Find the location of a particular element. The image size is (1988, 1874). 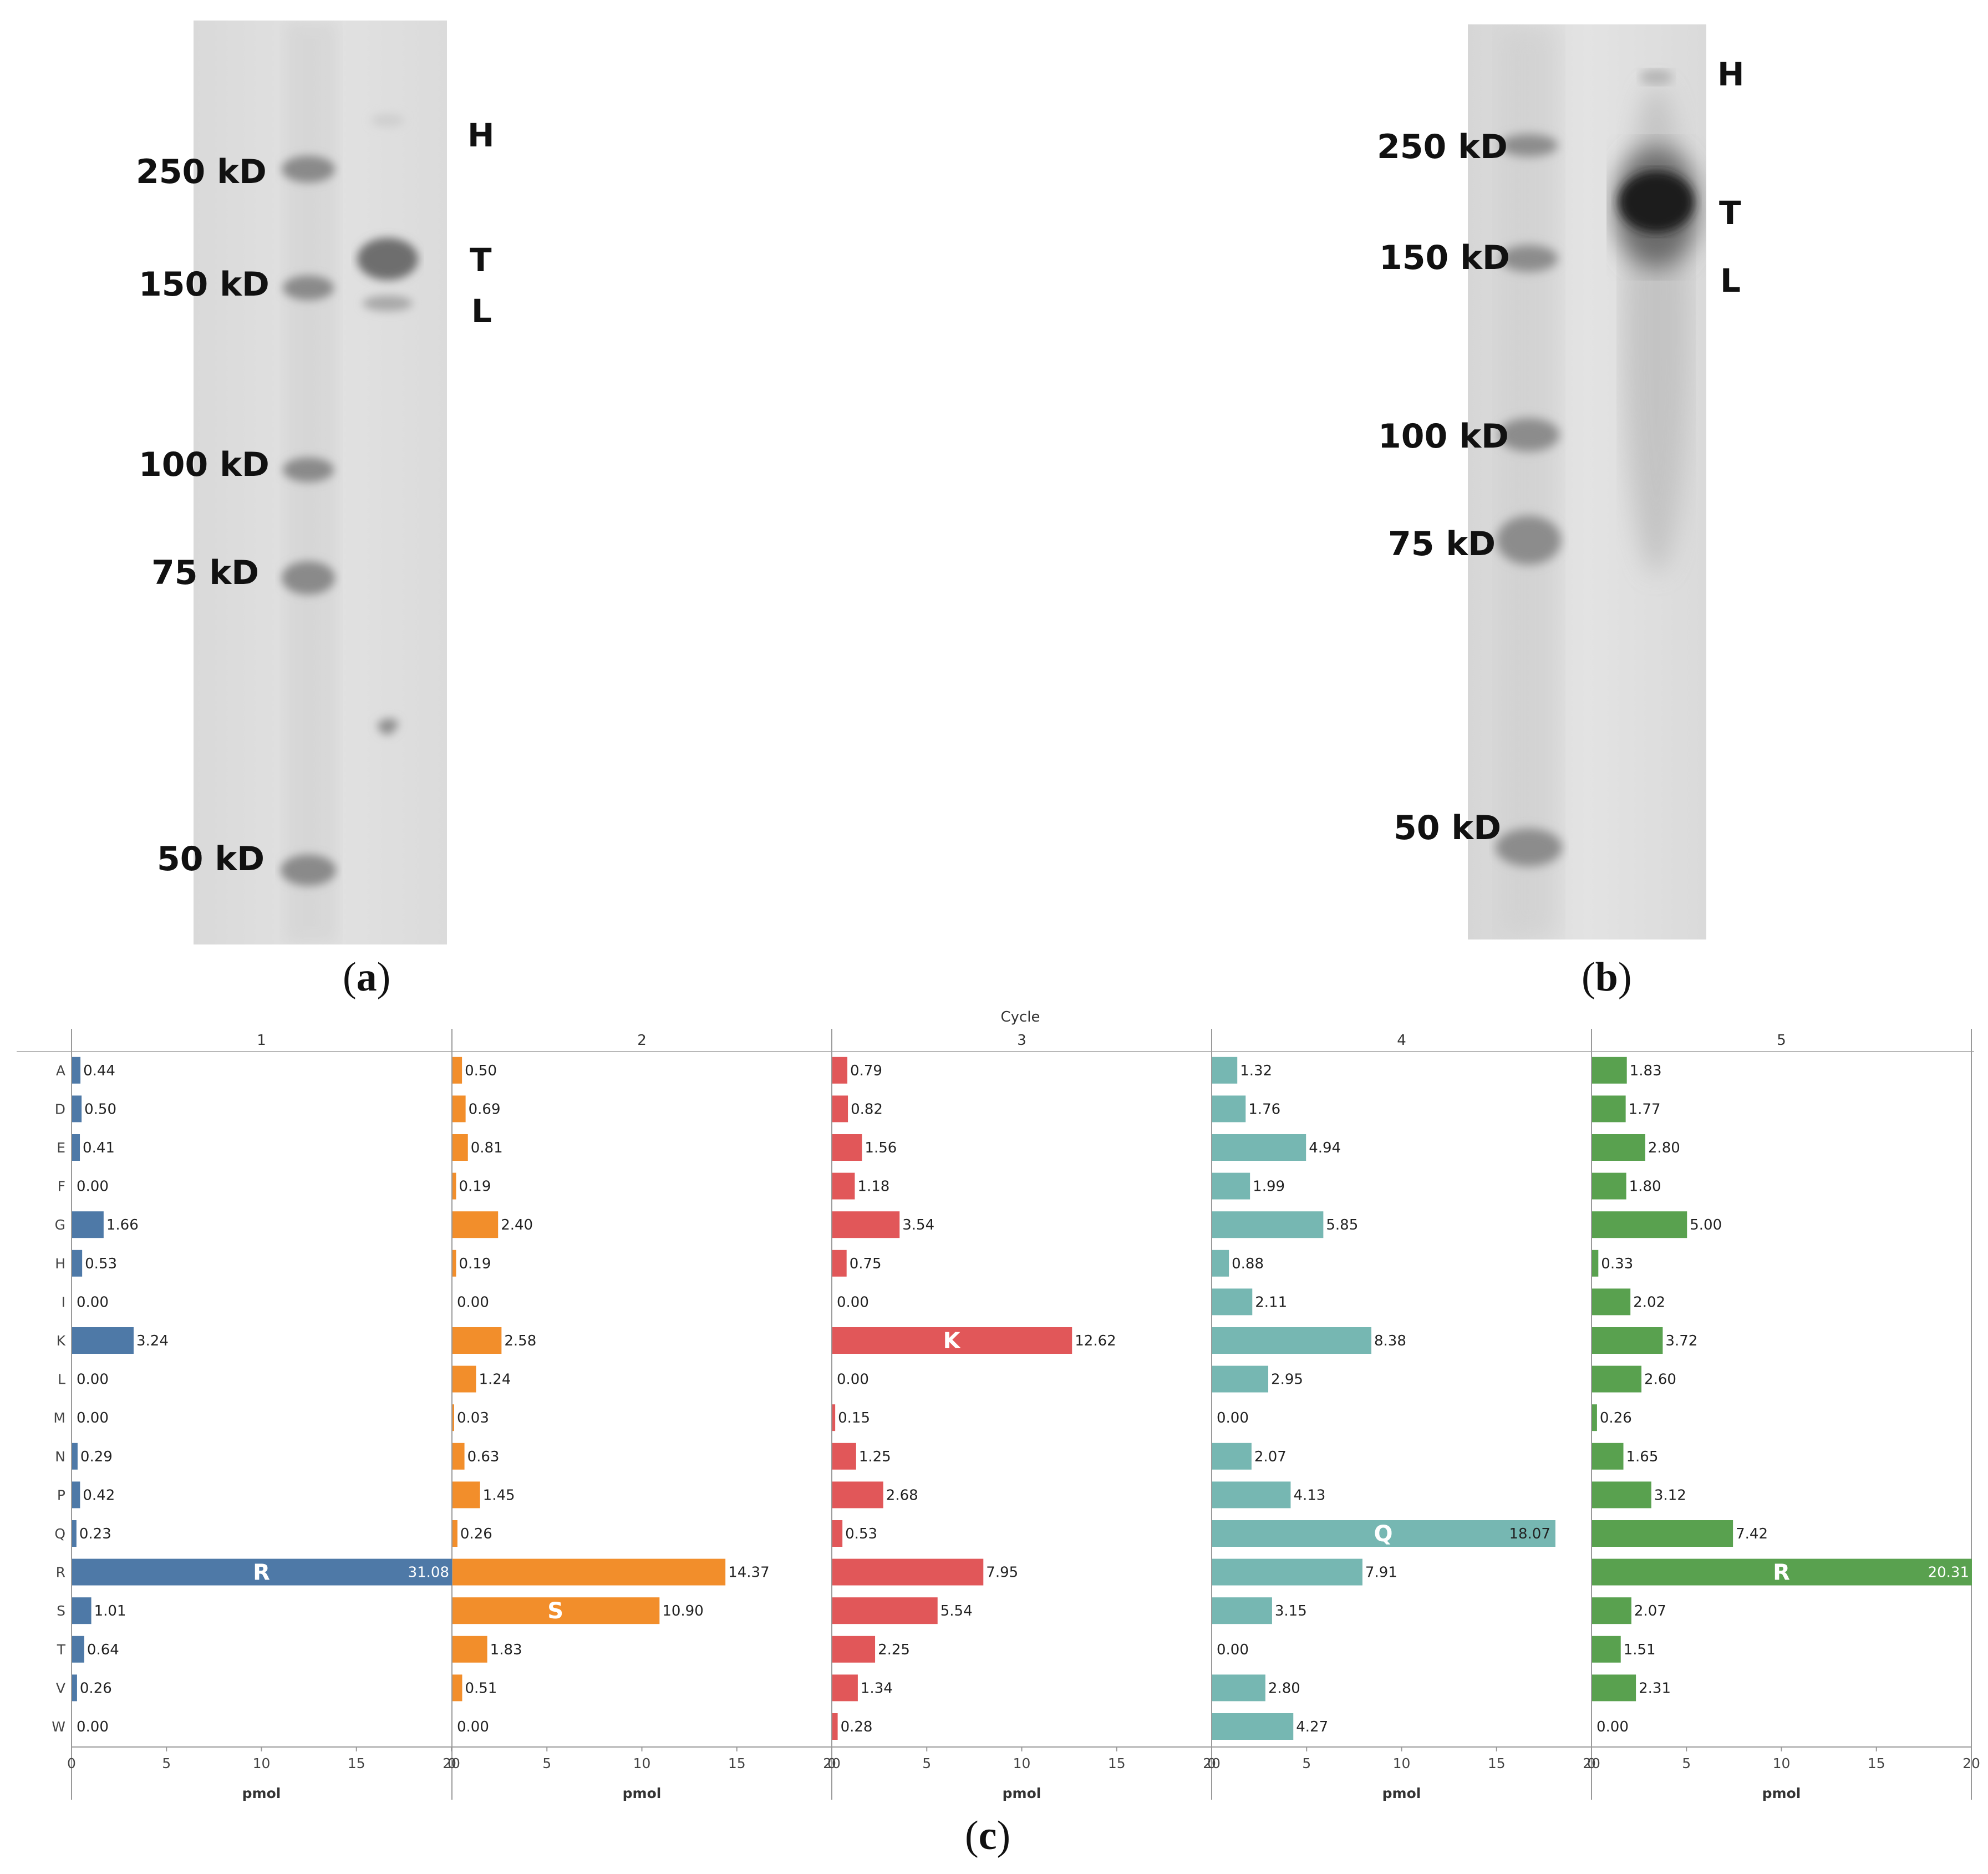

value-label-3-A: 0.79 is located at coordinates (866, 1071).